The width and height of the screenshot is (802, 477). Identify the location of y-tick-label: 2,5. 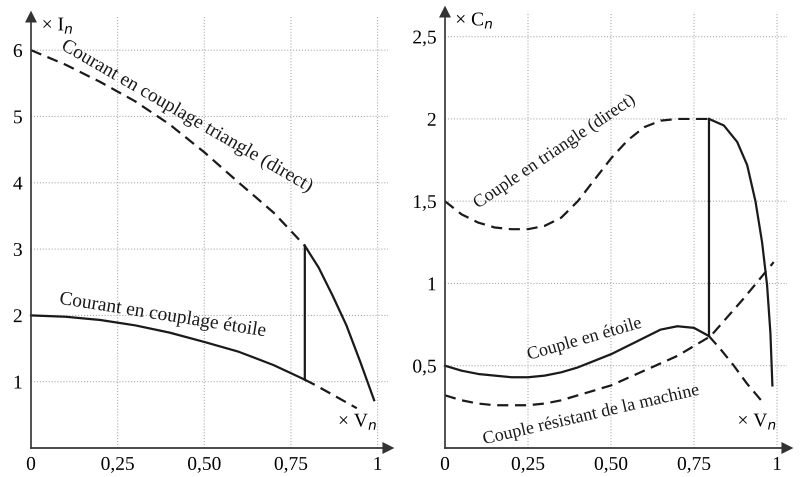
(424, 38).